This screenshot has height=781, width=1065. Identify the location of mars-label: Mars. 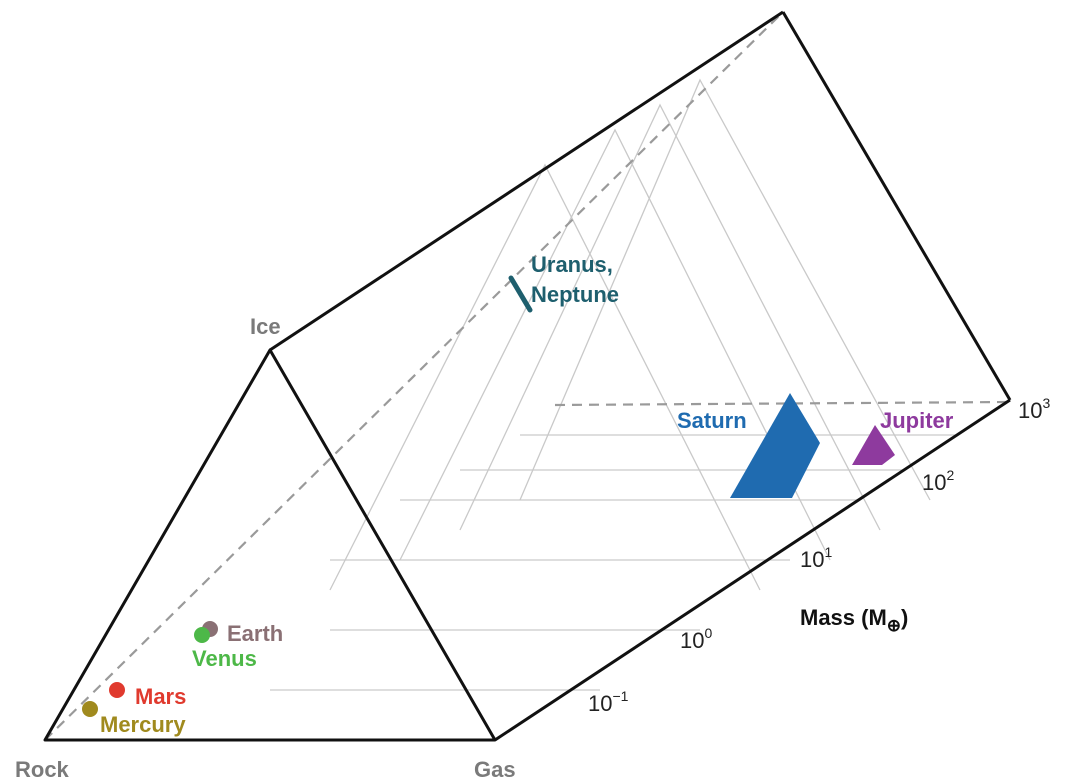
(160, 696).